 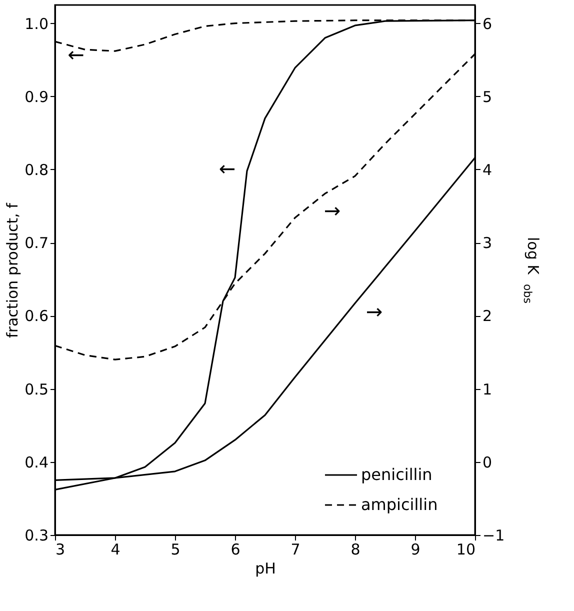 What do you see at coordinates (487, 23) in the screenshot?
I see `y2-tick-label: 6` at bounding box center [487, 23].